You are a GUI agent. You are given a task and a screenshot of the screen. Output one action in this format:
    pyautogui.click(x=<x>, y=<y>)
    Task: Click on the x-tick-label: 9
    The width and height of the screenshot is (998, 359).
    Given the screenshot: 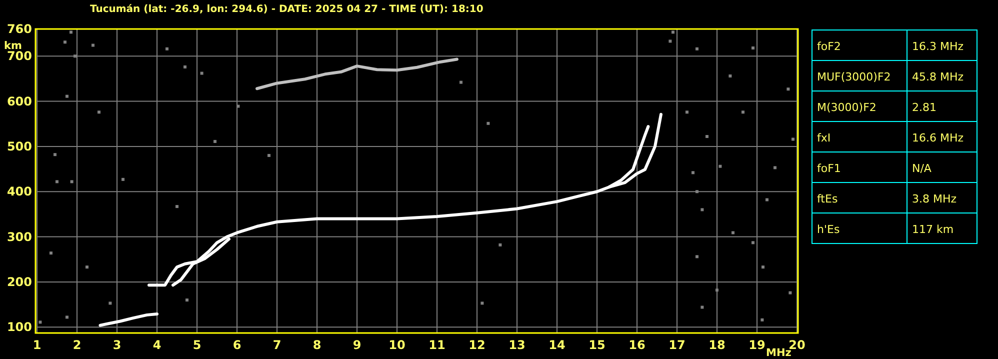 What is the action you would take?
    pyautogui.click(x=357, y=345)
    